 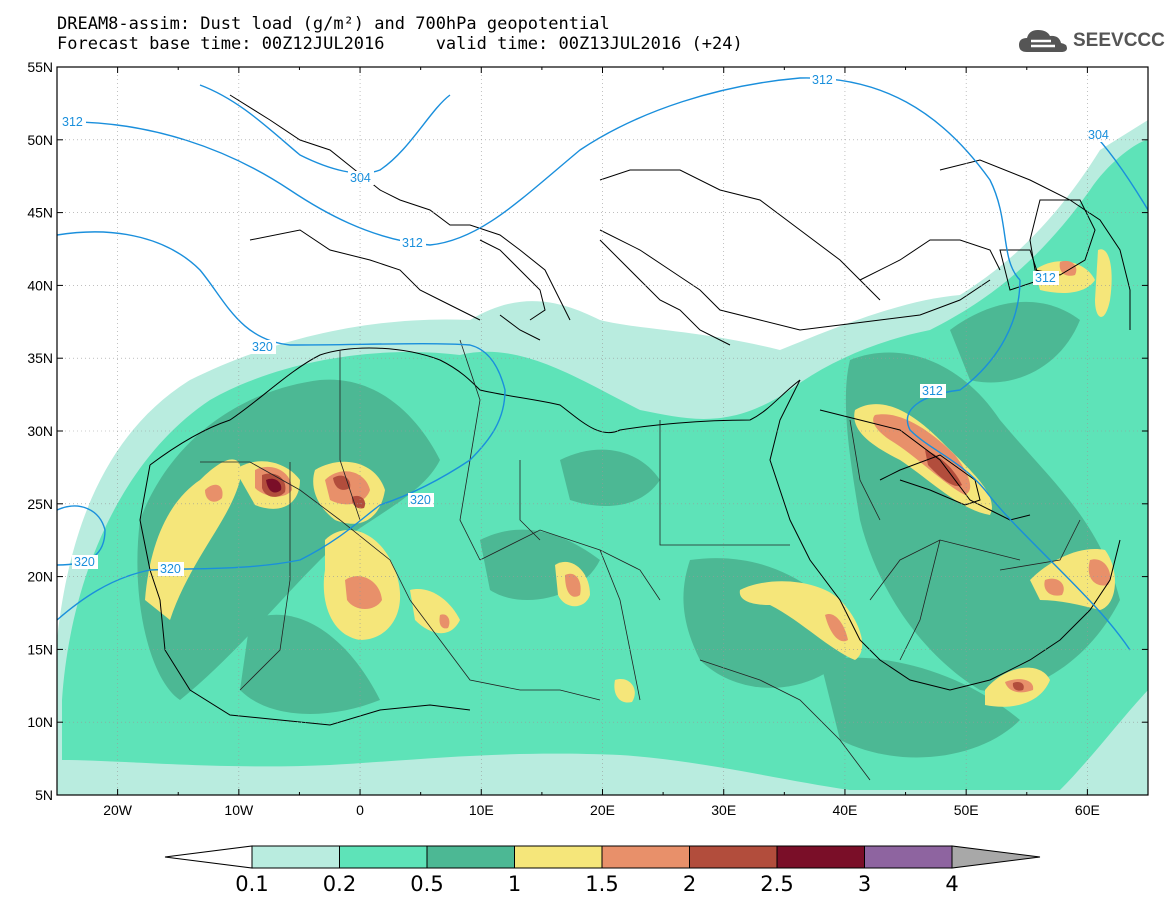 What do you see at coordinates (996, 857) in the screenshot?
I see `colorbar-arrow-high` at bounding box center [996, 857].